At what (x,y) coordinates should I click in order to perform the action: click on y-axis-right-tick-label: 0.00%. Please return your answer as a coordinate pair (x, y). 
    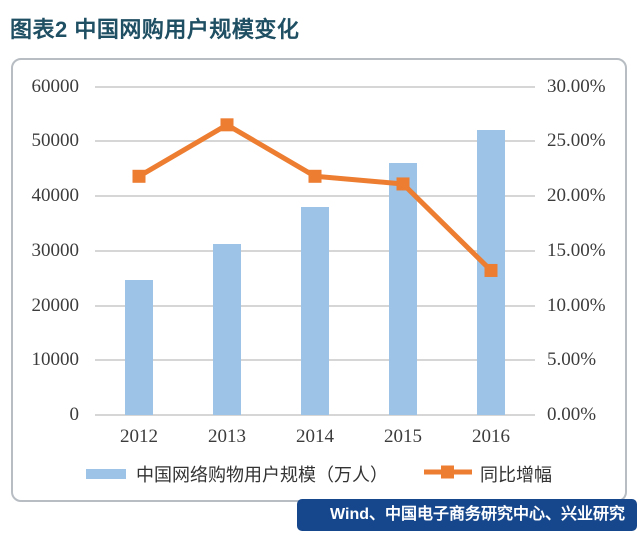
    Looking at the image, I should click on (572, 414).